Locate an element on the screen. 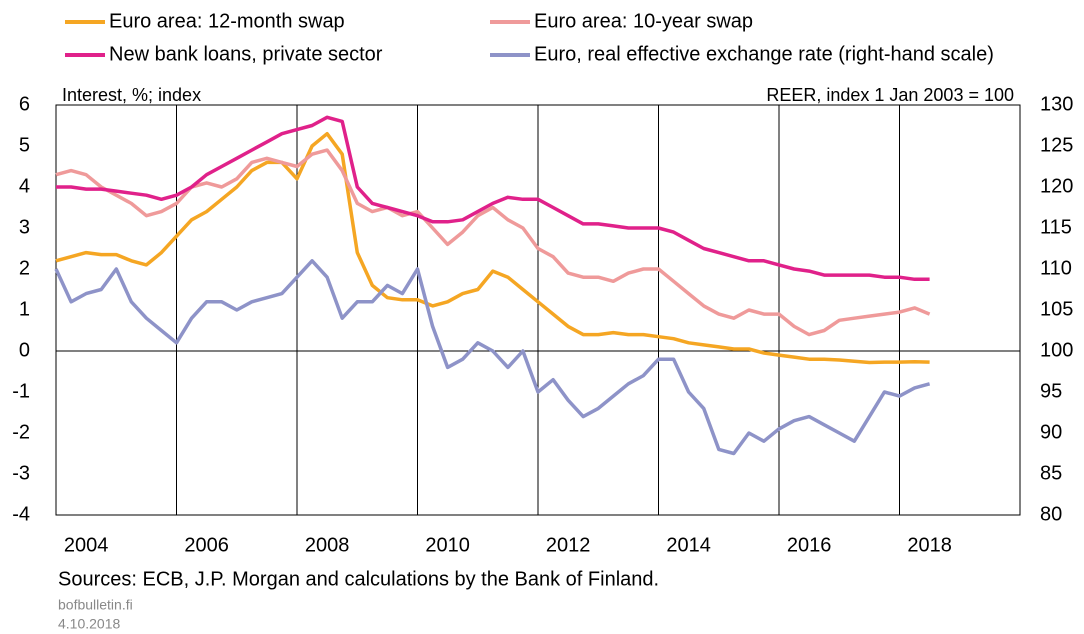 This screenshot has width=1084, height=634. left-axis-label: Interest, %; index is located at coordinates (131, 95).